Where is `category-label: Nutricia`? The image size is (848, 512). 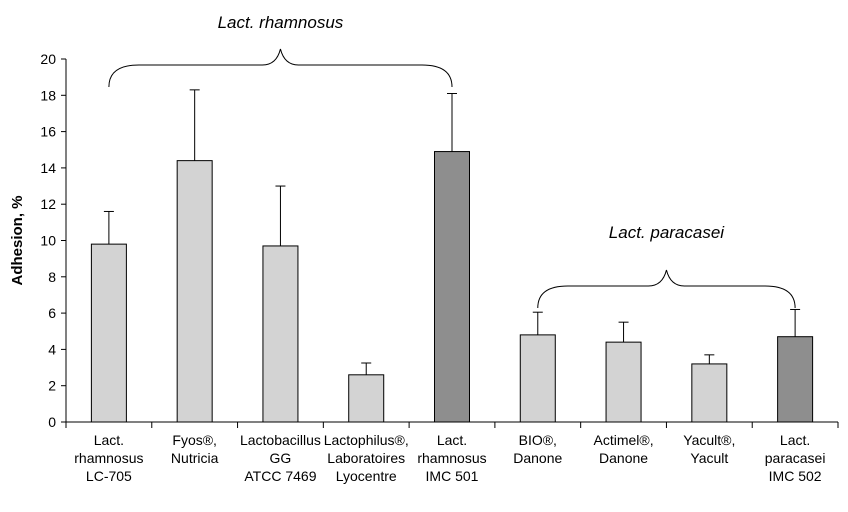
category-label: Nutricia is located at coordinates (195, 458).